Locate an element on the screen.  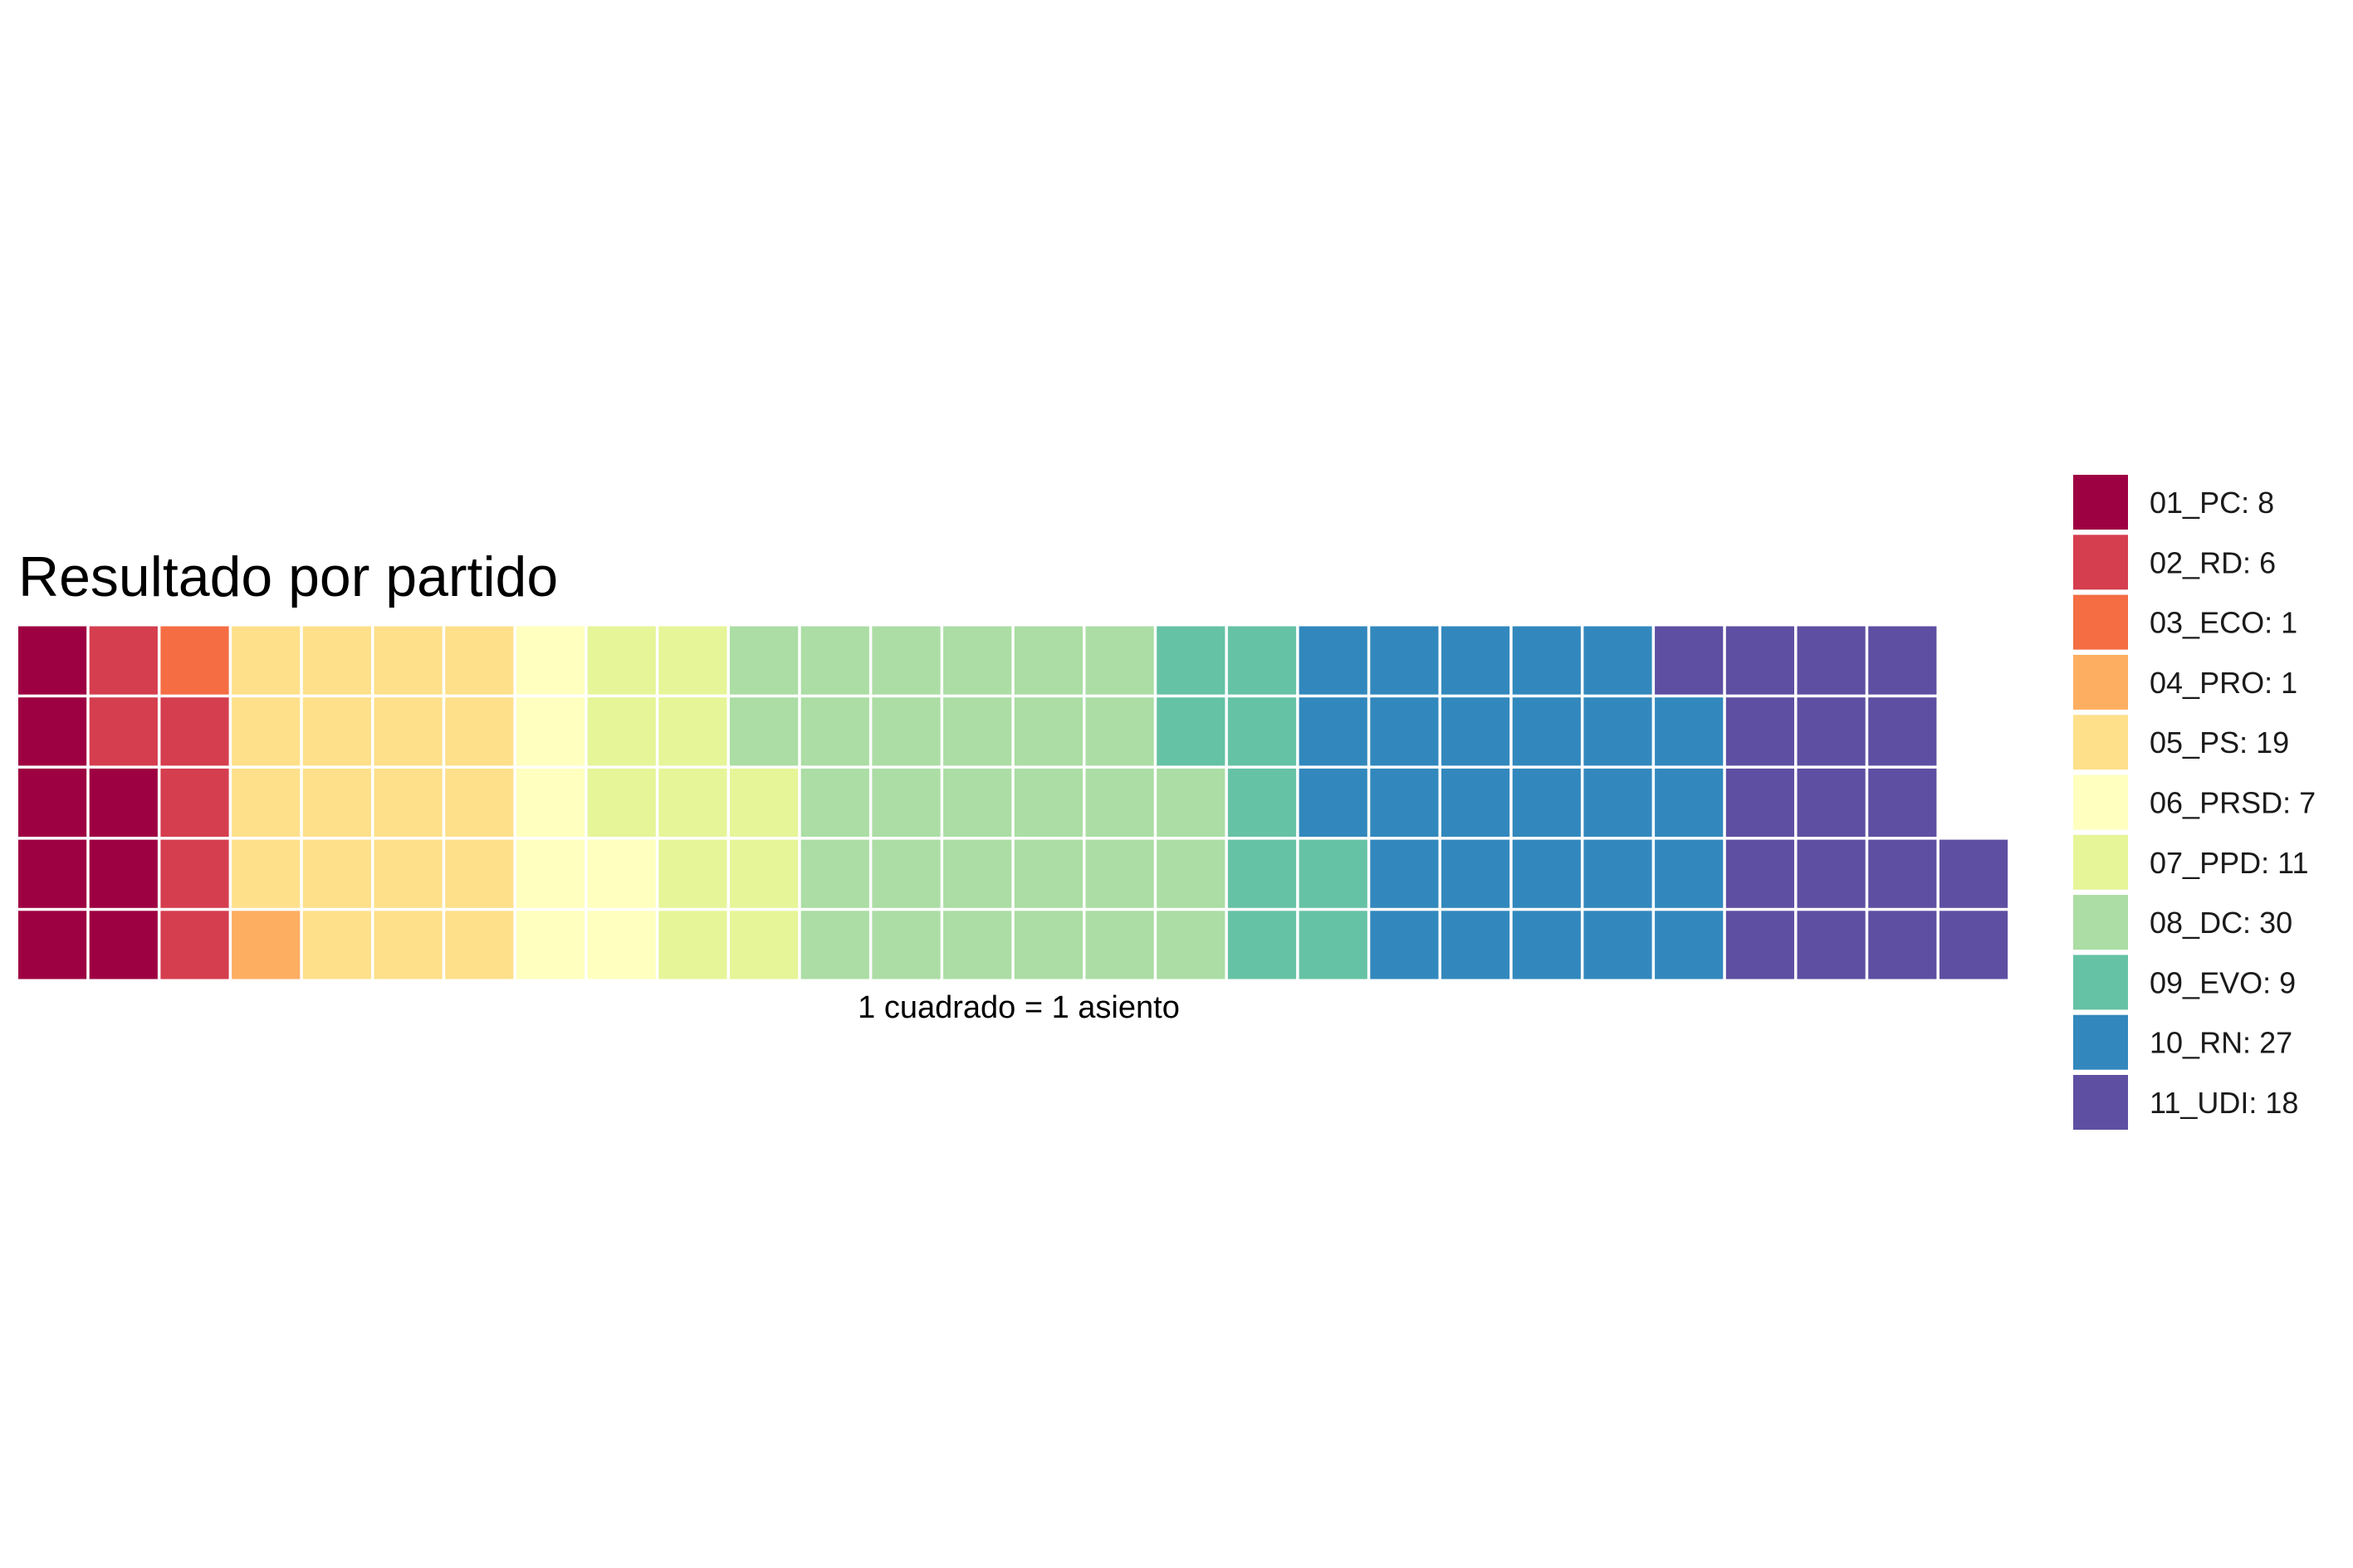
legend-key-01_PC is located at coordinates (2100, 503).